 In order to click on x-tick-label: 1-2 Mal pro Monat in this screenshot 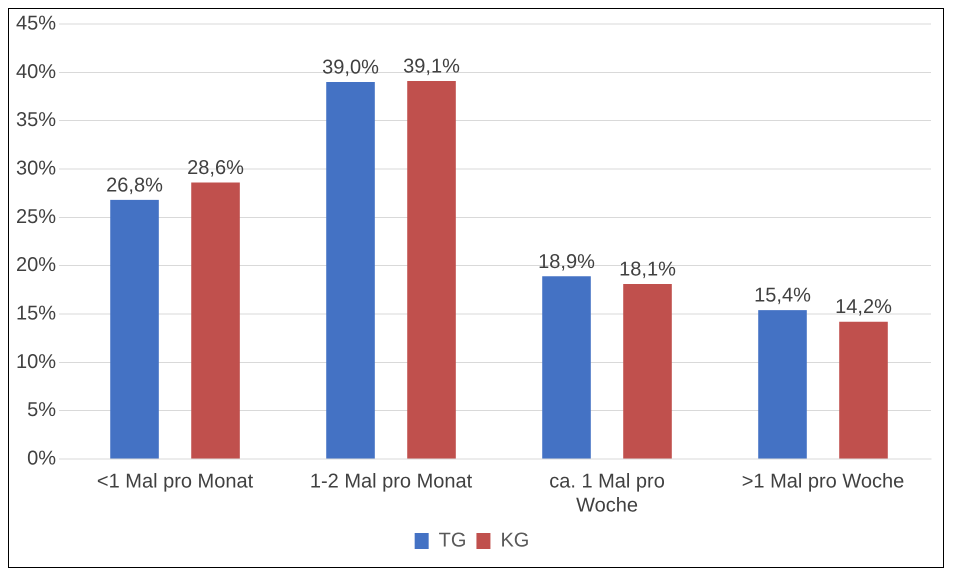, I will do `click(391, 481)`.